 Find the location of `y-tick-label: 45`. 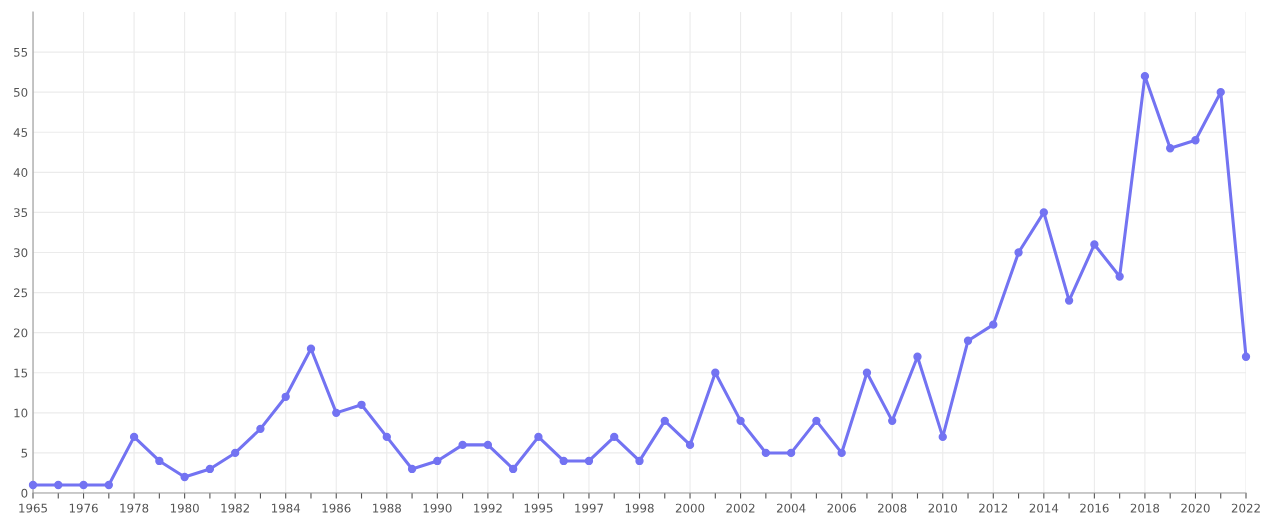

y-tick-label: 45 is located at coordinates (20, 132).